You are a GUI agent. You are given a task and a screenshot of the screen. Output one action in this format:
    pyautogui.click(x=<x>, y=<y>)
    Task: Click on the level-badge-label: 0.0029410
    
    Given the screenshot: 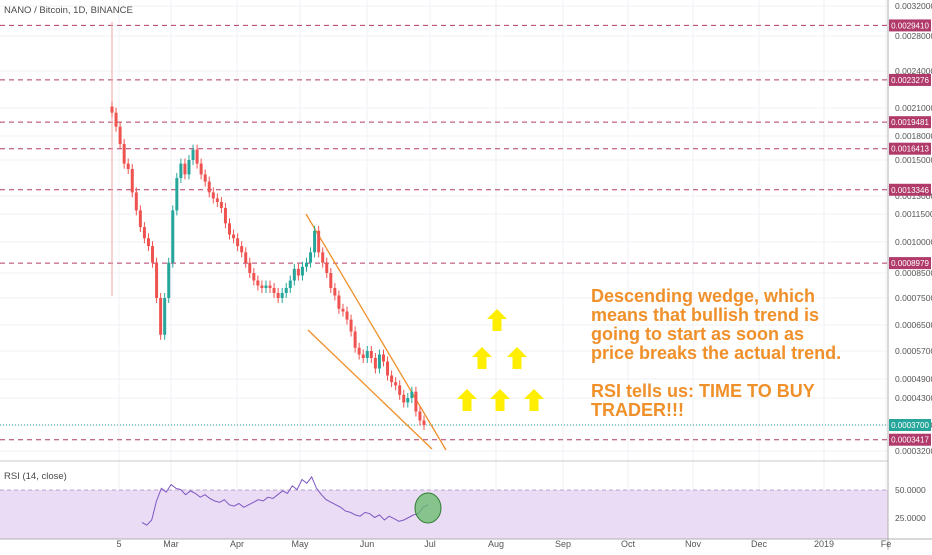 What is the action you would take?
    pyautogui.click(x=910, y=25)
    